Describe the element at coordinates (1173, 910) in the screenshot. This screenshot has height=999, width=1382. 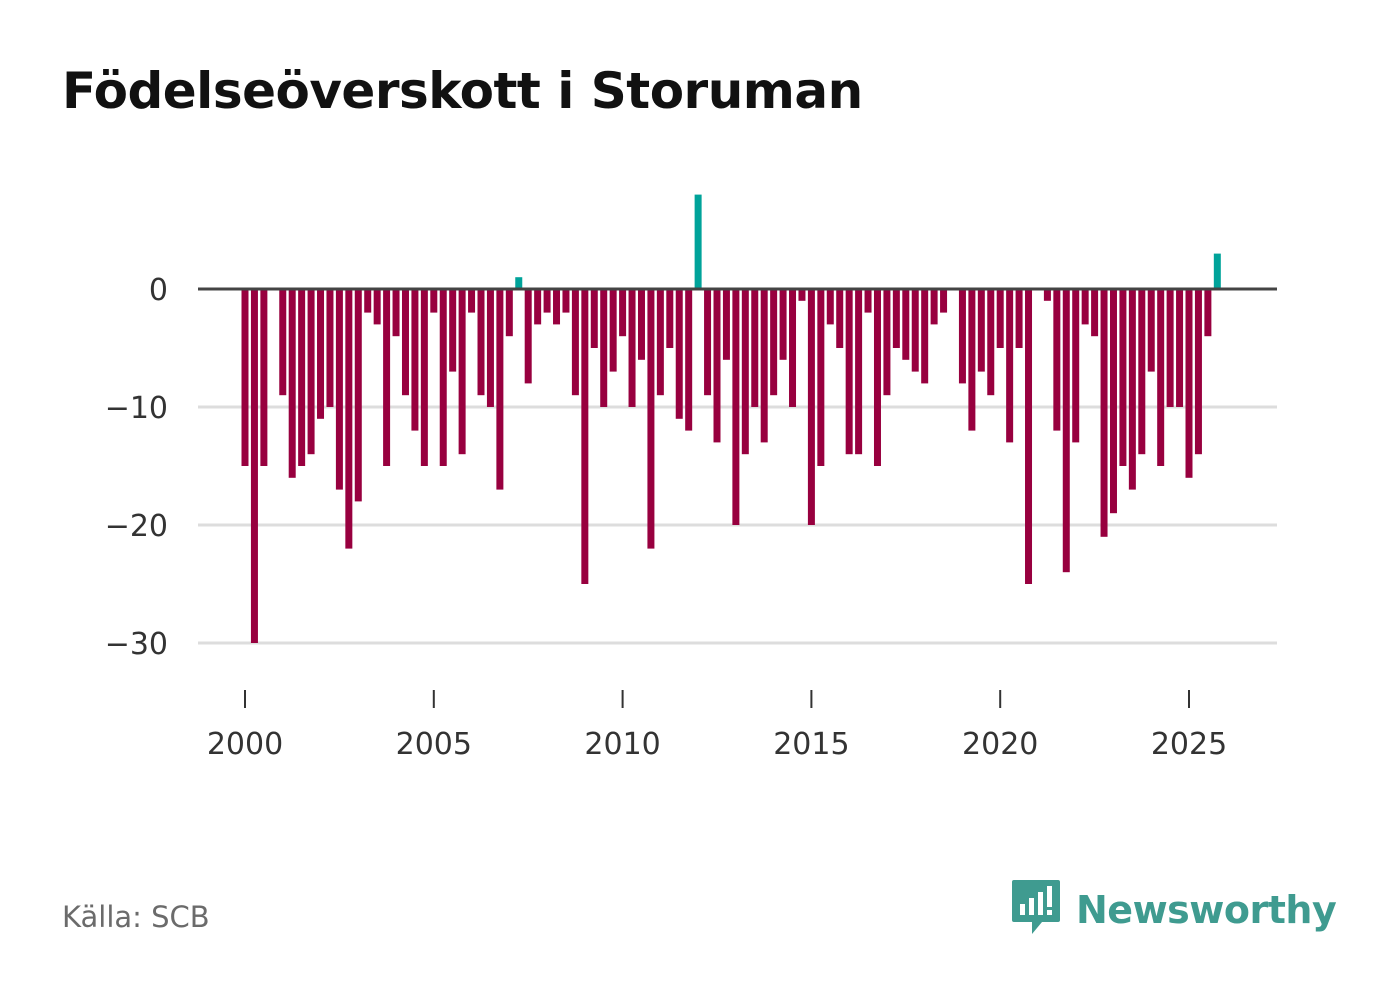
I see `brand-logo: Newsworthy` at that location.